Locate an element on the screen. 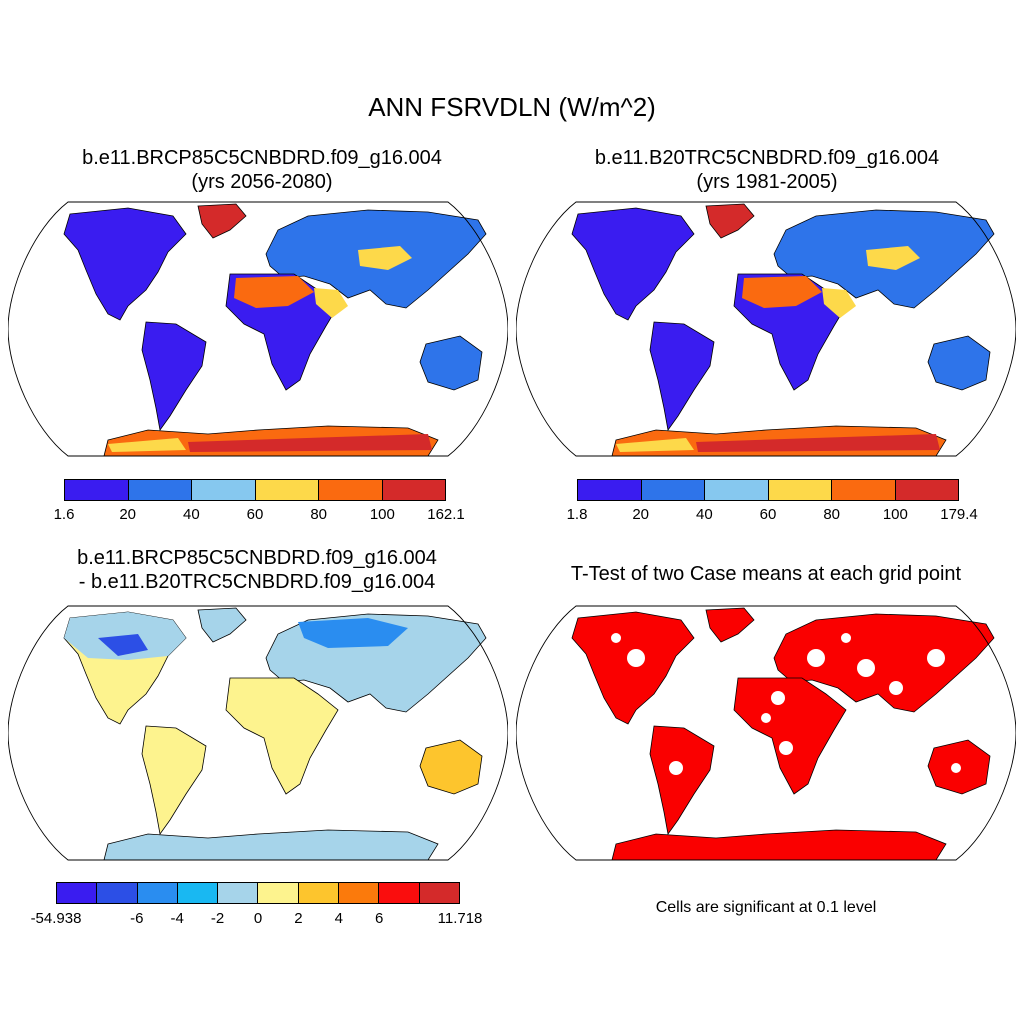 Image resolution: width=1024 pixels, height=1024 pixels. colorbar-diff-tick-label: 2 is located at coordinates (298, 918).